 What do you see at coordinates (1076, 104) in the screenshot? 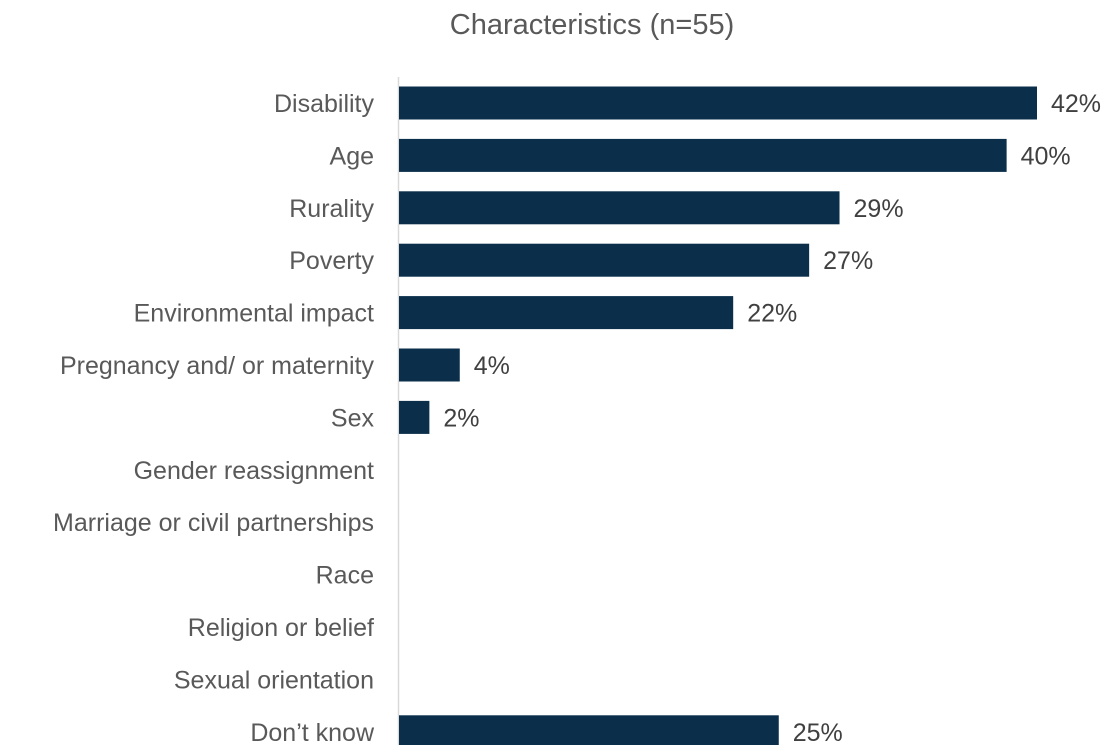
I see `data-label: 42%` at bounding box center [1076, 104].